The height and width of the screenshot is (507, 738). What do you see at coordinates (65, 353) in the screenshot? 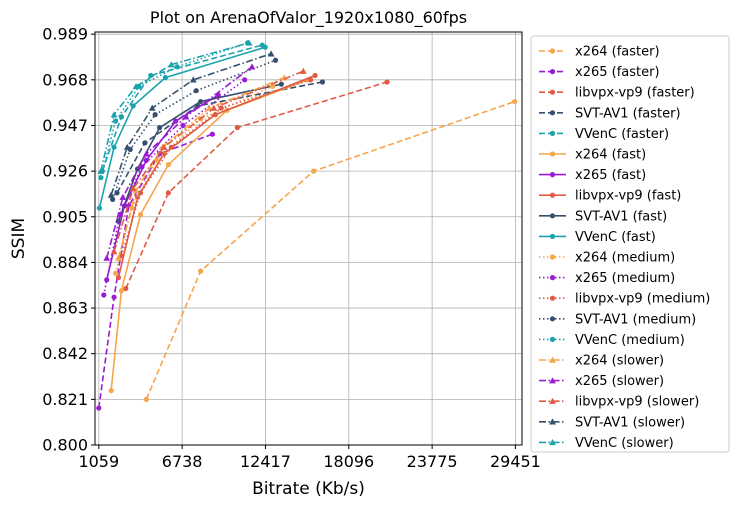
I see `y-tick-label: 0.842` at bounding box center [65, 353].